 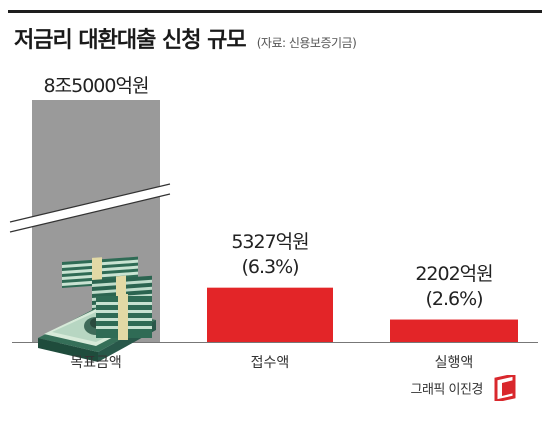 What do you see at coordinates (454, 363) in the screenshot?
I see `category-label-3: 실행액` at bounding box center [454, 363].